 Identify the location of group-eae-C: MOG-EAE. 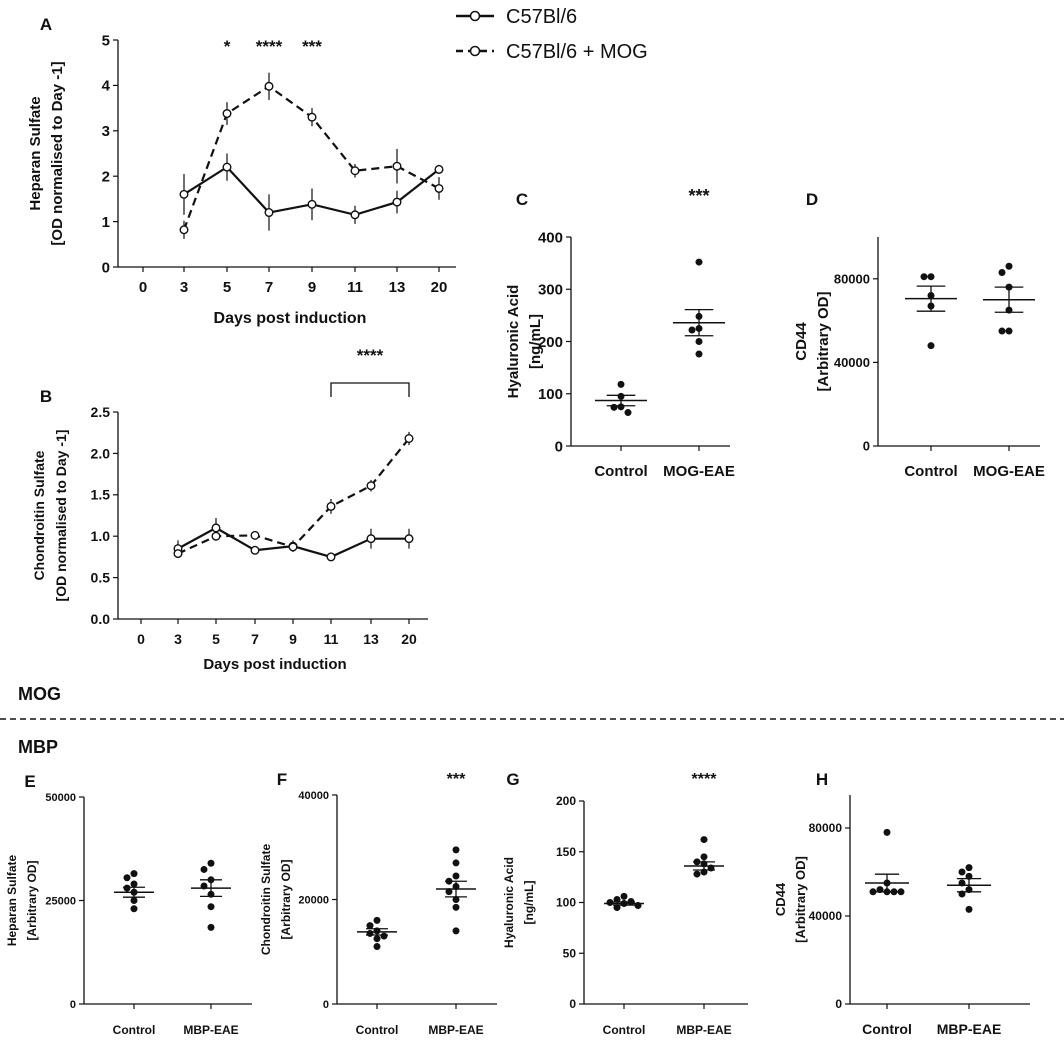
(699, 369).